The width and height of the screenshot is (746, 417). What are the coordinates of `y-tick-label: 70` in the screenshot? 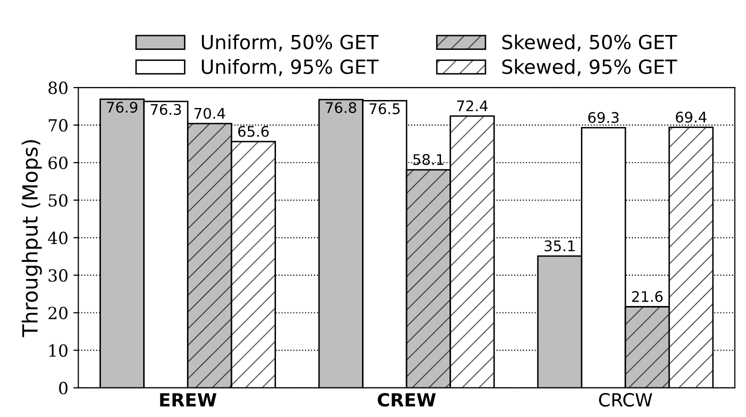 It's located at (58, 125).